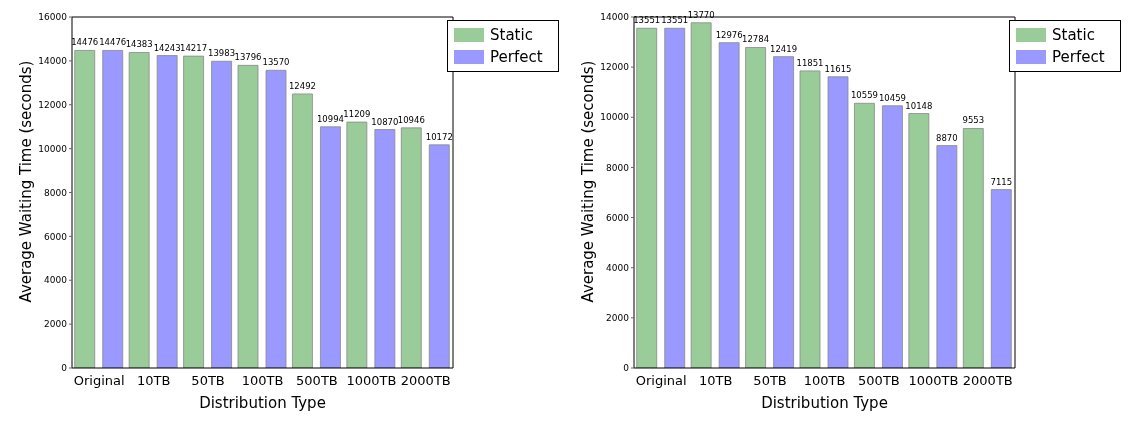 The image size is (1141, 426). Describe the element at coordinates (1001, 181) in the screenshot. I see `data-label: 7115` at that location.